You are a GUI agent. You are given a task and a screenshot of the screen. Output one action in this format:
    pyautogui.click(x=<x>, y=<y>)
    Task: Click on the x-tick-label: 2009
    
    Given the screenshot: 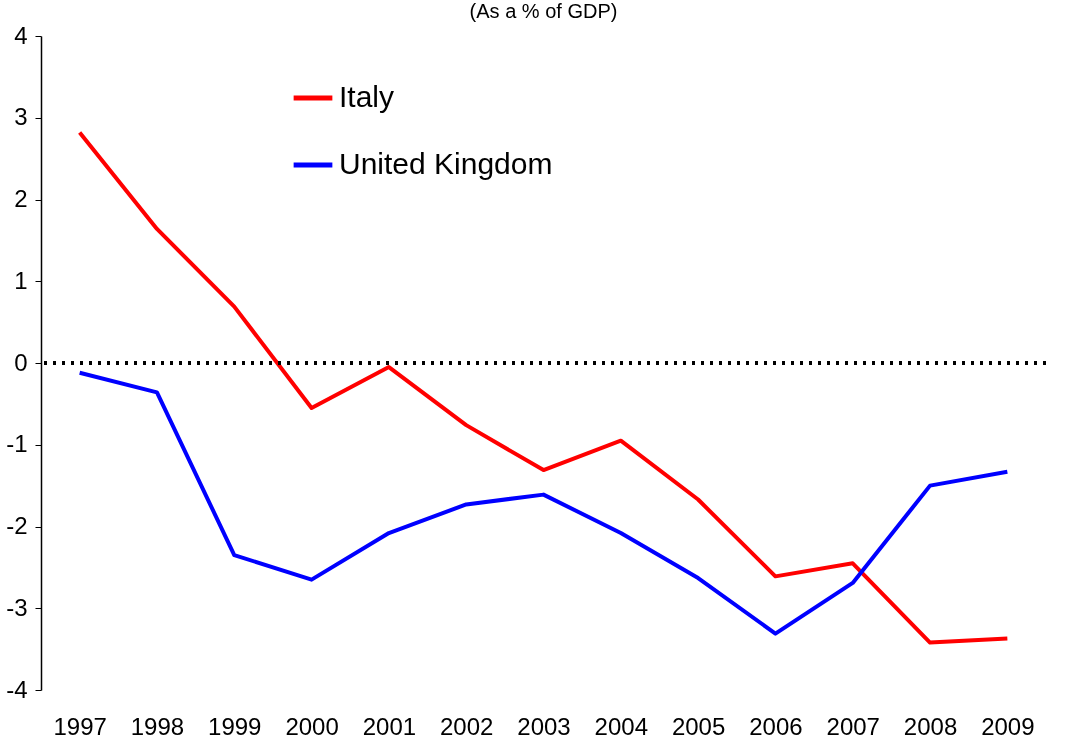 What is the action you would take?
    pyautogui.click(x=1008, y=726)
    